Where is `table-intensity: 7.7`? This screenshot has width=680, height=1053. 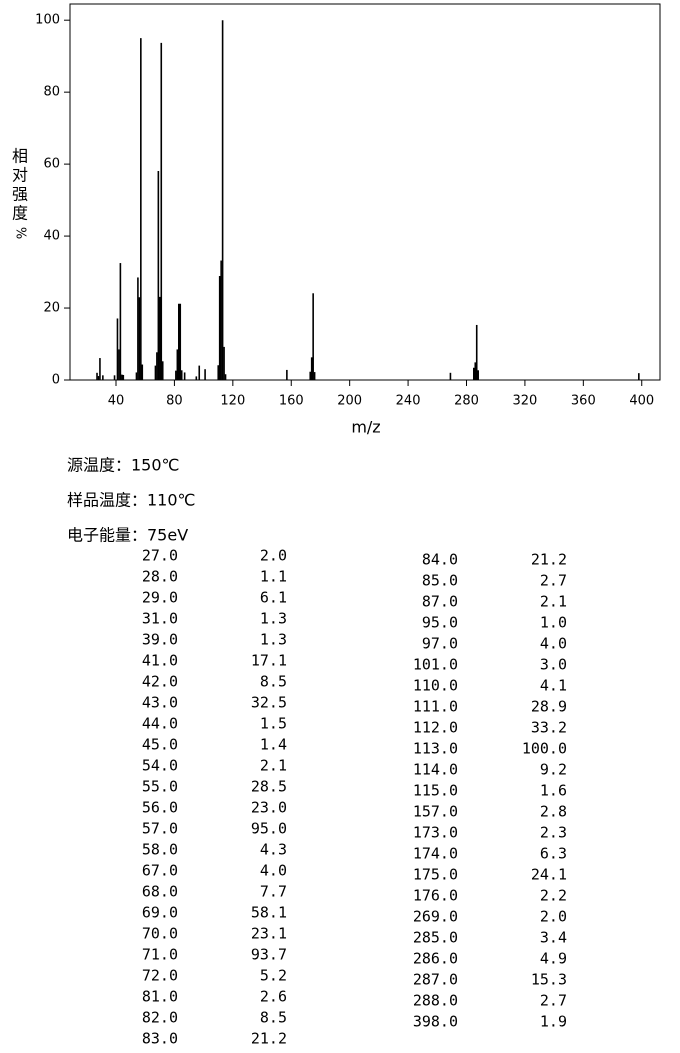
table-intensity: 7.7 is located at coordinates (273, 892).